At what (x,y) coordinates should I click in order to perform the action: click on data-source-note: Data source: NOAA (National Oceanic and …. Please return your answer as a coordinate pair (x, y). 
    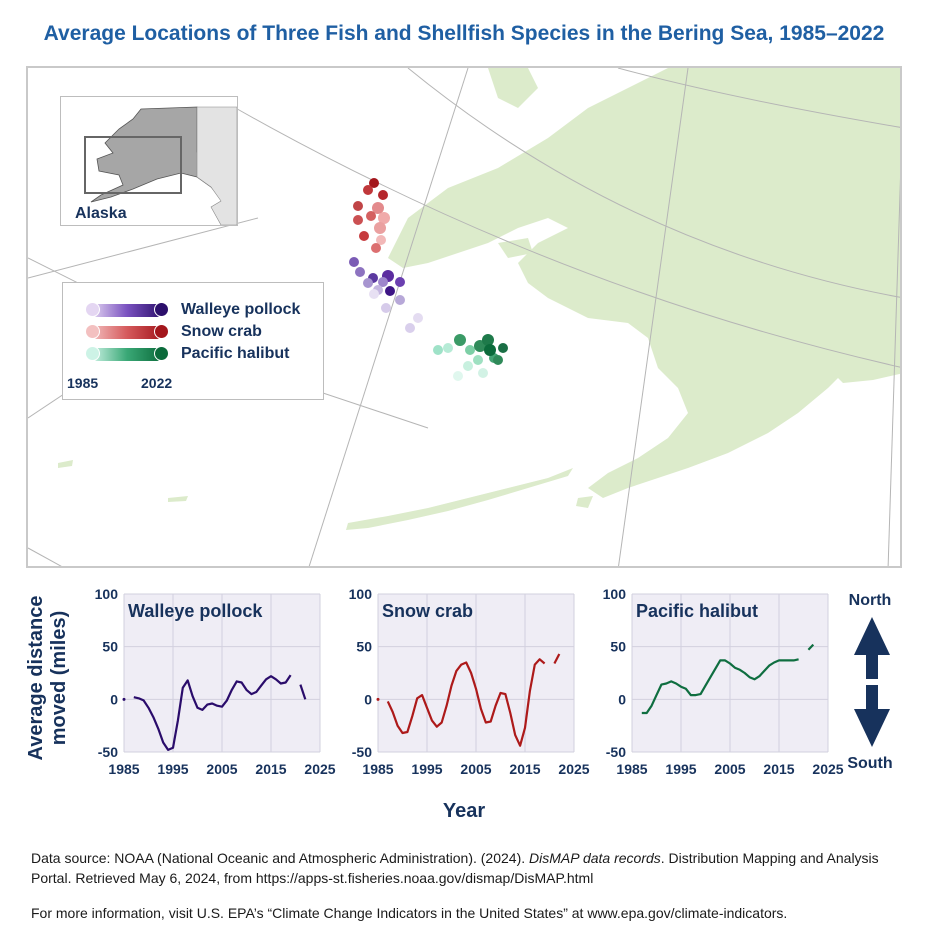
    Looking at the image, I should click on (471, 868).